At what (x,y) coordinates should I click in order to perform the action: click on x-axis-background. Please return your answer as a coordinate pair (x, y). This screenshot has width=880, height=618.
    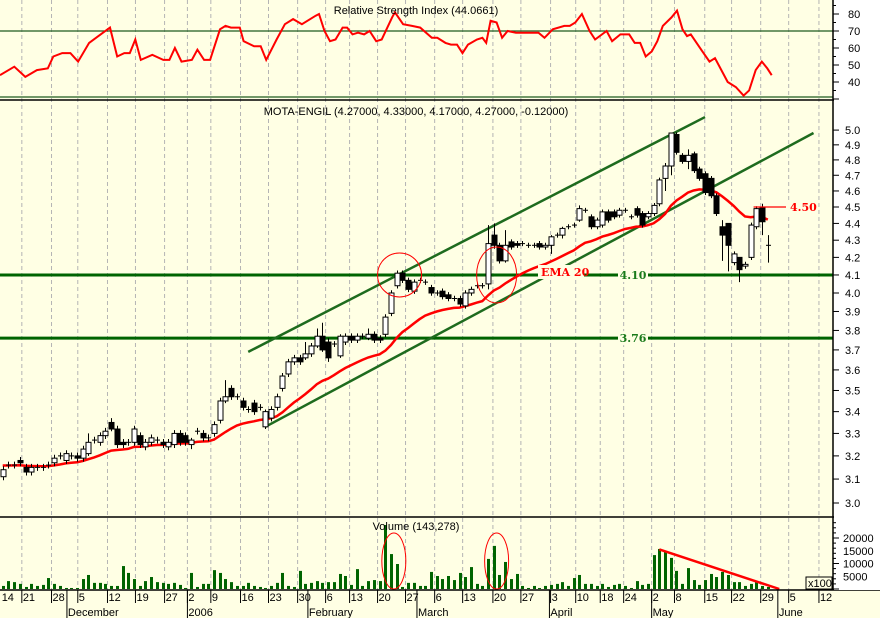
    Looking at the image, I should click on (440, 604).